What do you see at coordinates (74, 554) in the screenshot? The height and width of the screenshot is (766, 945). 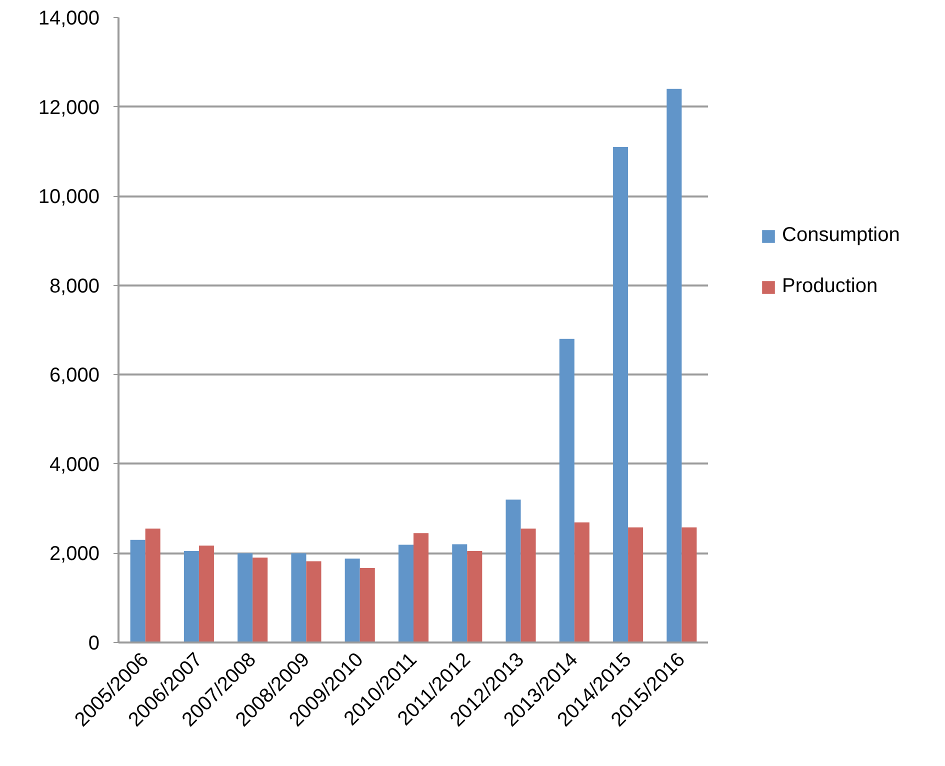 I see `y-tick-label: 2,000` at bounding box center [74, 554].